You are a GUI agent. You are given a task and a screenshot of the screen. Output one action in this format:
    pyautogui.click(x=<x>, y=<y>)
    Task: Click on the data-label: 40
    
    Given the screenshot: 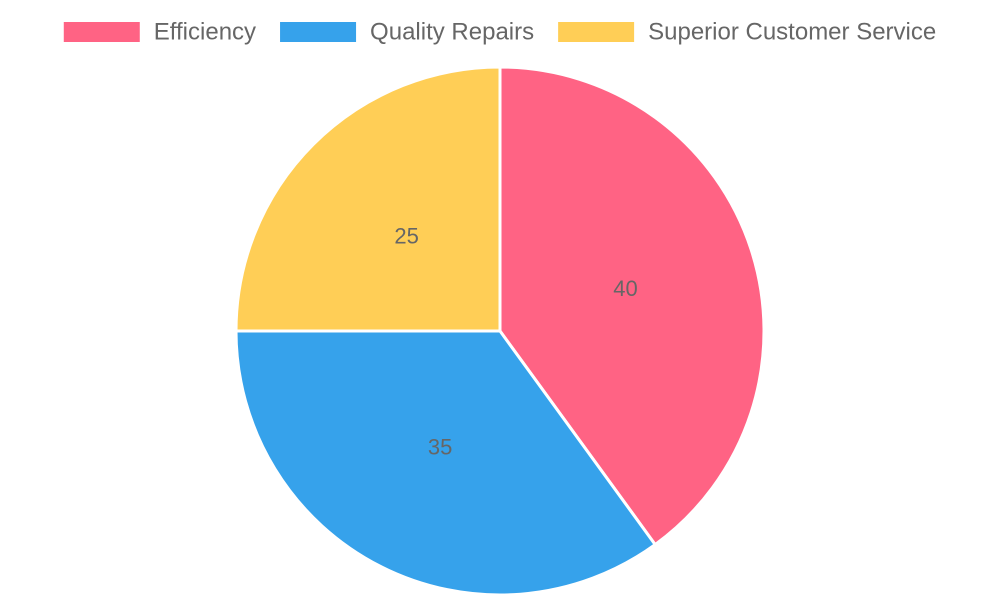 What is the action you would take?
    pyautogui.click(x=625, y=288)
    